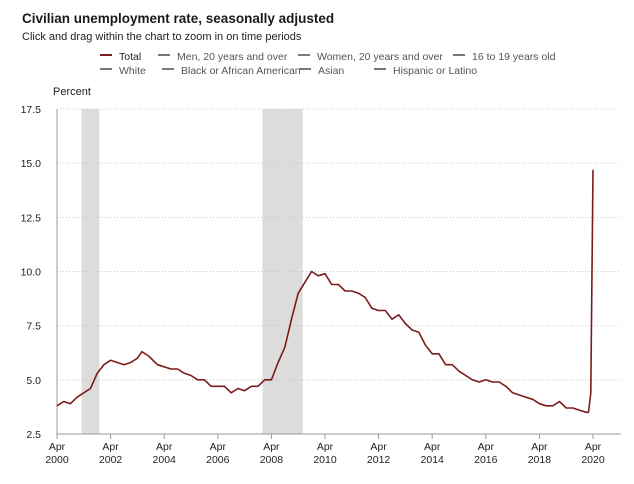 The image size is (634, 484). Describe the element at coordinates (218, 460) in the screenshot. I see `x-tick-label-year: 2006` at that location.